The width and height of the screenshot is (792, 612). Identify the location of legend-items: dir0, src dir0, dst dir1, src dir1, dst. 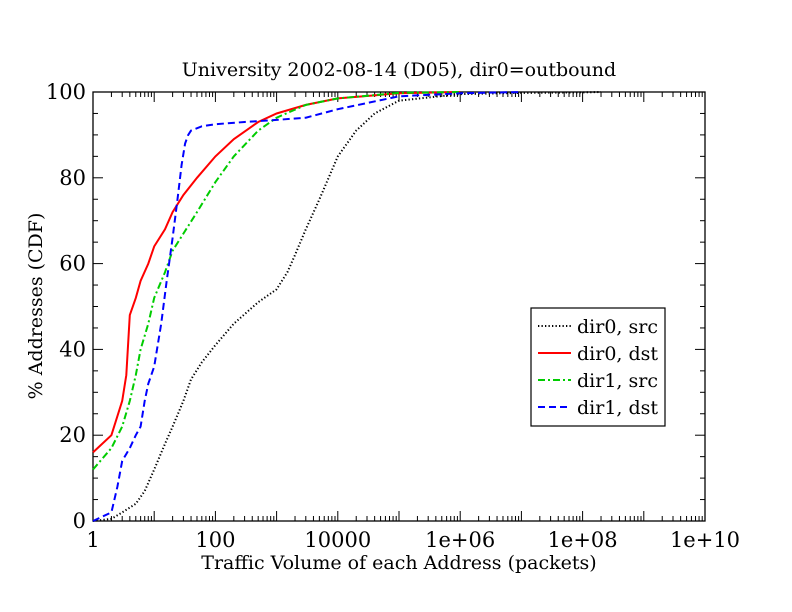
(598, 367).